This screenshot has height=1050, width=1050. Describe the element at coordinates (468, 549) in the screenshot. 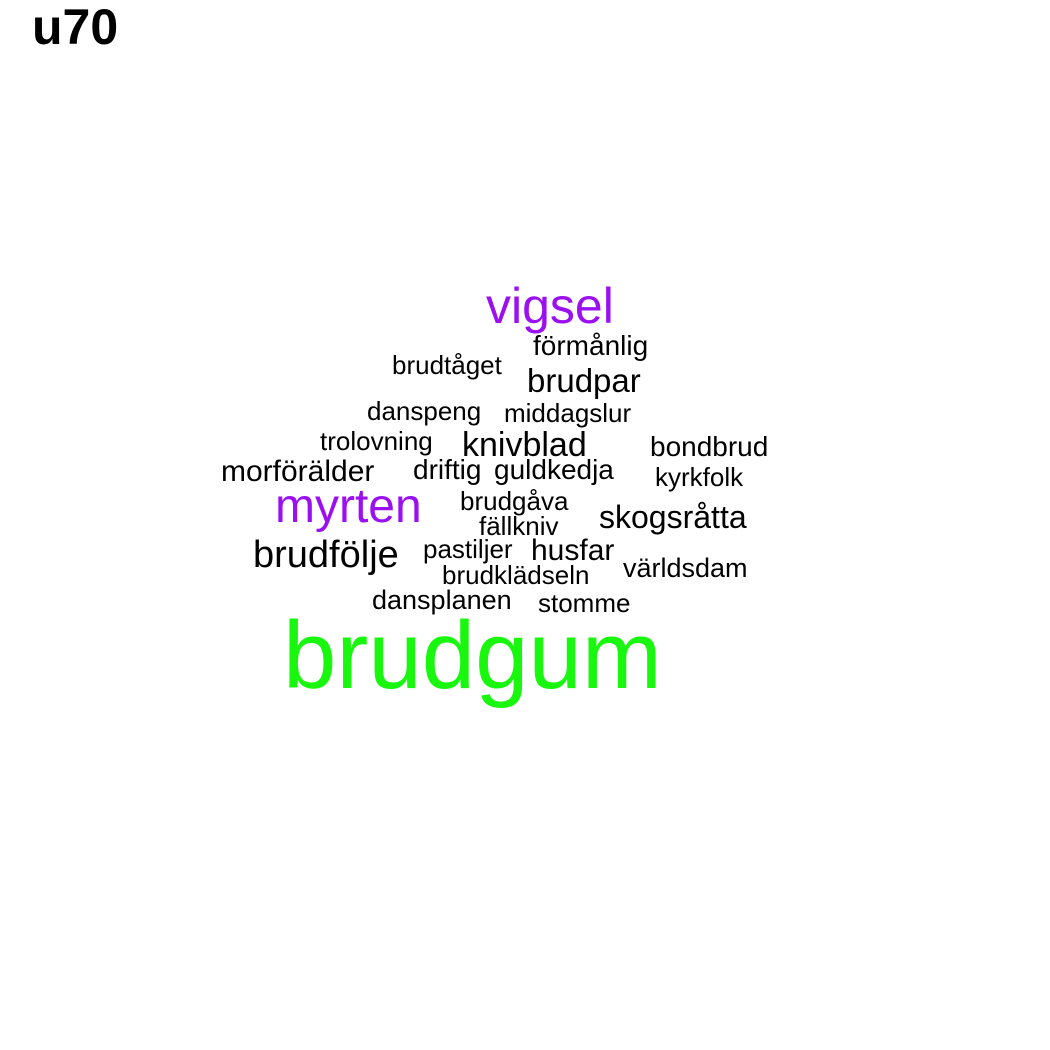

I see `word-pastiljer: pastiljer` at that location.